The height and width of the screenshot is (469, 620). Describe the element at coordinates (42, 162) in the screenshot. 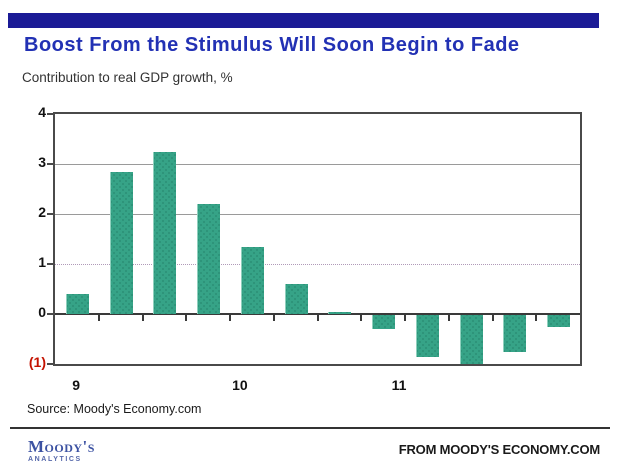

I see `y-axis-label-3: 3` at that location.